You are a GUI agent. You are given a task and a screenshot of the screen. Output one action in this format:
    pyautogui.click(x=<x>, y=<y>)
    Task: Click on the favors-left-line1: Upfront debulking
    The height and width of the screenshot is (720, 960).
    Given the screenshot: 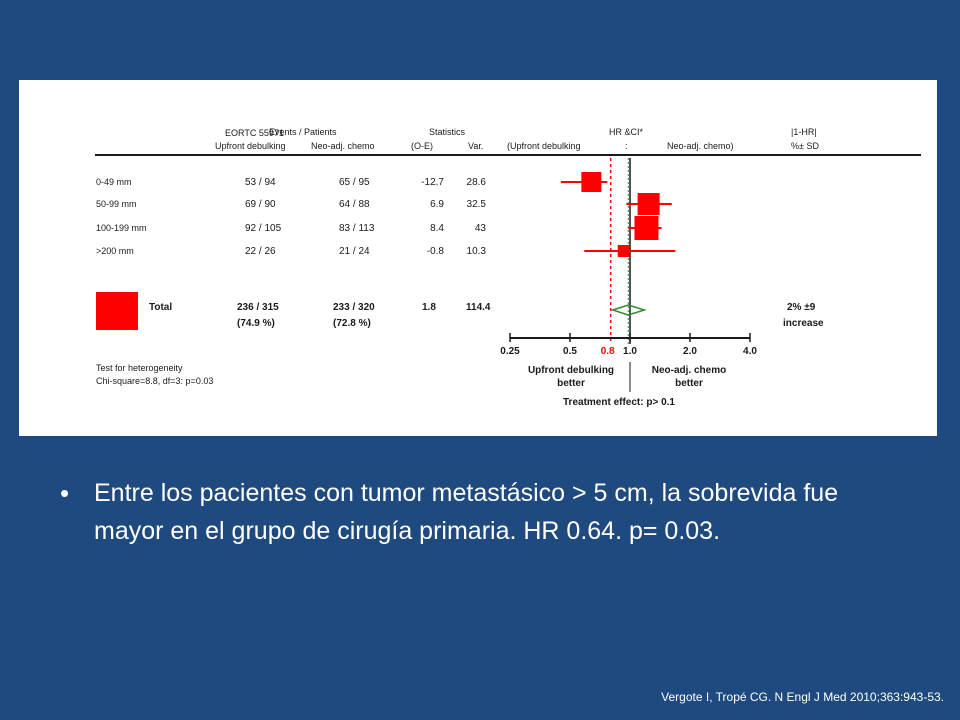 What is the action you would take?
    pyautogui.click(x=571, y=370)
    